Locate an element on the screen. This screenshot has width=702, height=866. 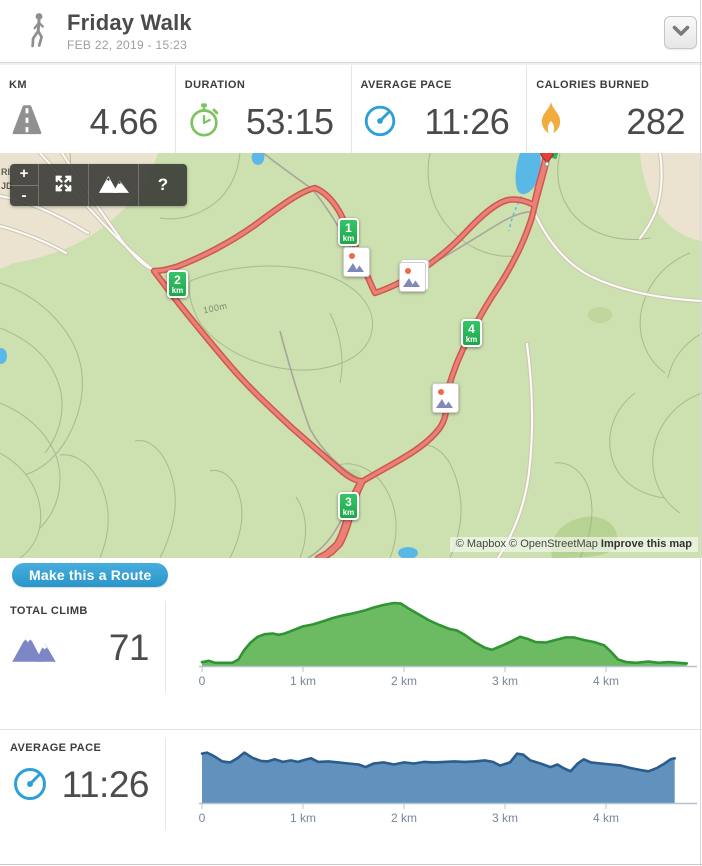
fullscreen-button is located at coordinates (63, 185).